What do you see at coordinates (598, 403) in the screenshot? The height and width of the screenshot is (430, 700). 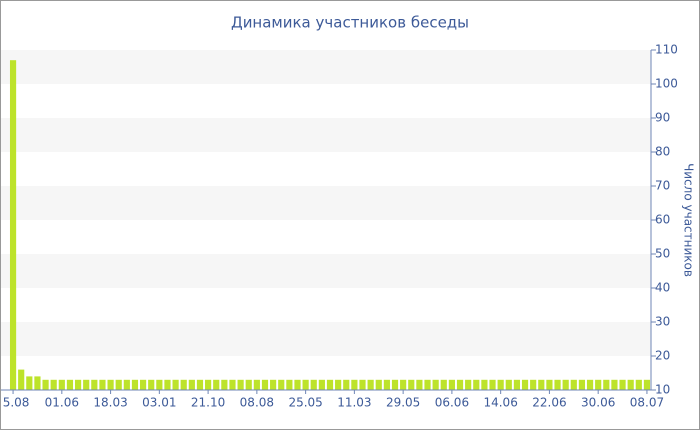 I see `x-tick-label: 30.06` at bounding box center [598, 403].